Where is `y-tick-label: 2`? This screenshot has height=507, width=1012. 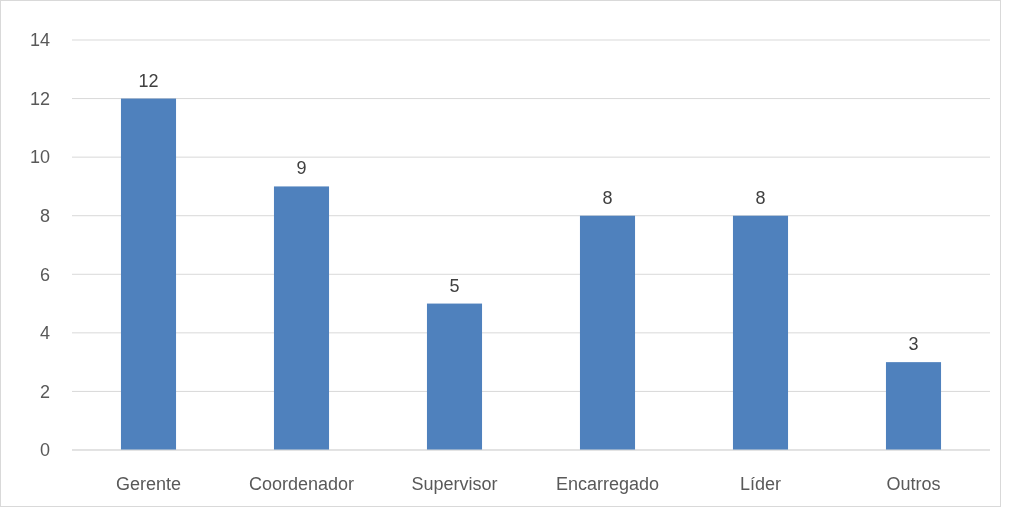 y-tick-label: 2 is located at coordinates (44, 391).